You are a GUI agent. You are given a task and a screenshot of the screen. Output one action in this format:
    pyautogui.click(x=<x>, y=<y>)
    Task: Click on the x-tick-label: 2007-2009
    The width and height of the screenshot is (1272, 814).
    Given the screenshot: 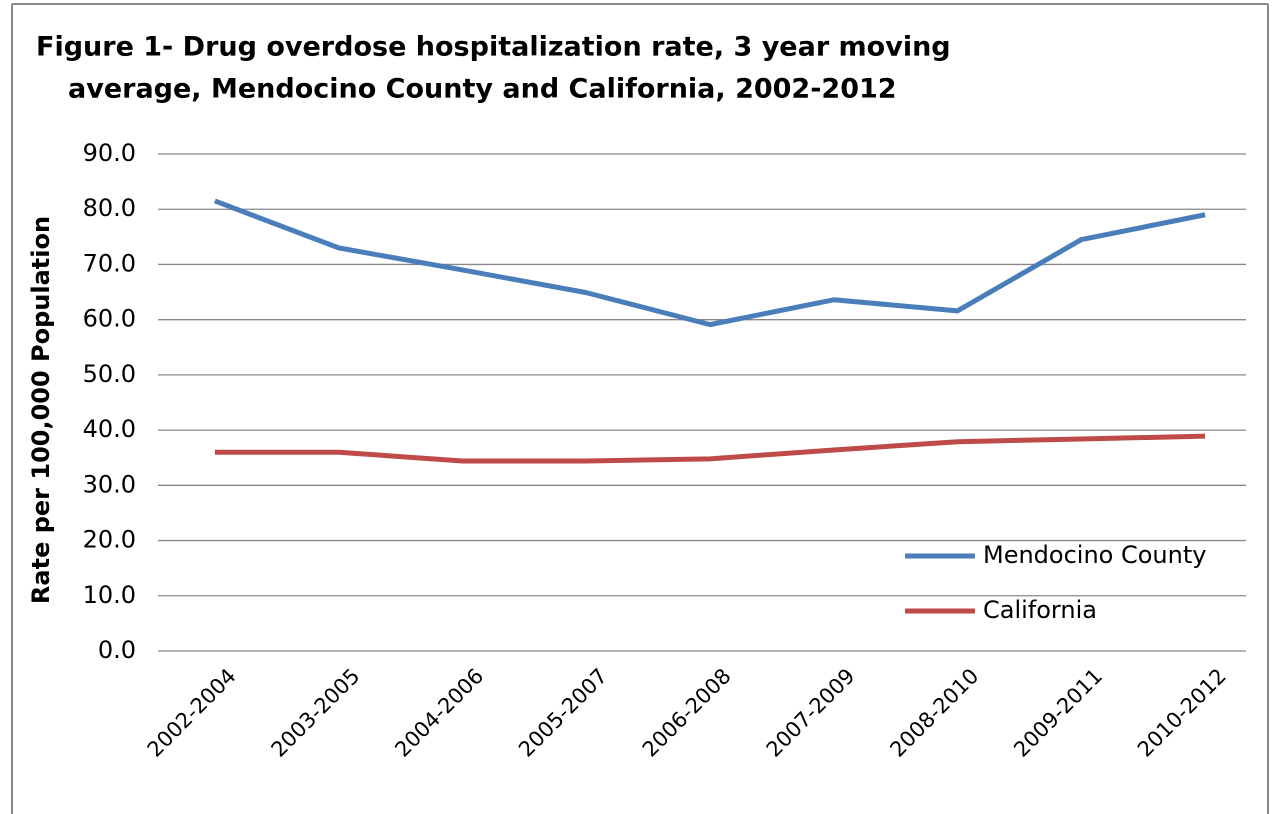 What is the action you would take?
    pyautogui.click(x=811, y=713)
    